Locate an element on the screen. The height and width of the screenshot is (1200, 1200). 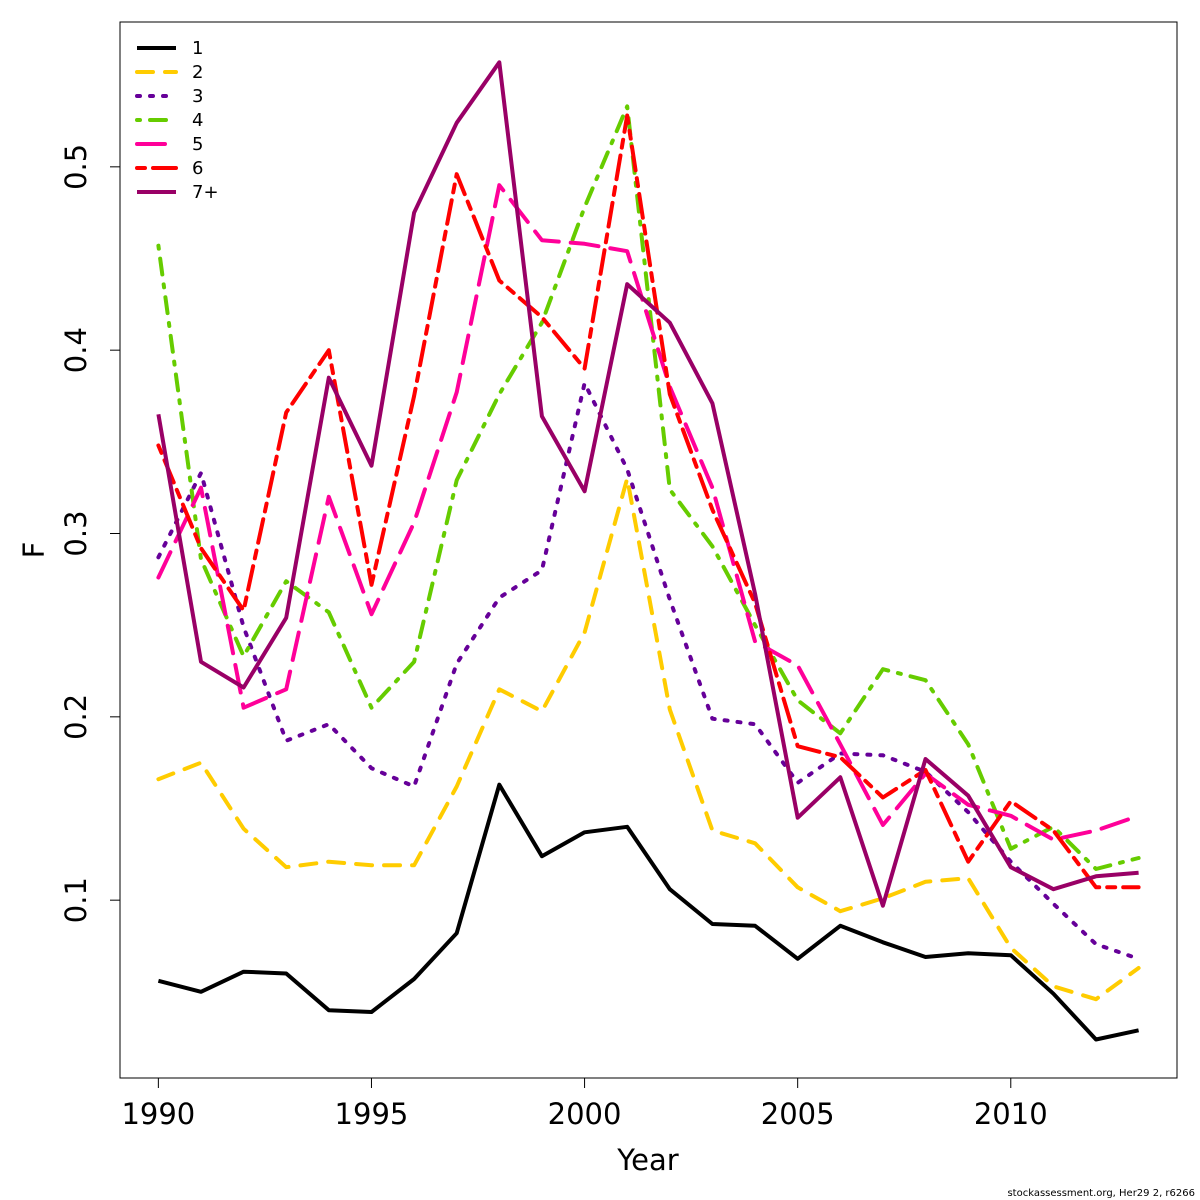
legend-item-6: 6 is located at coordinates (169, 168).